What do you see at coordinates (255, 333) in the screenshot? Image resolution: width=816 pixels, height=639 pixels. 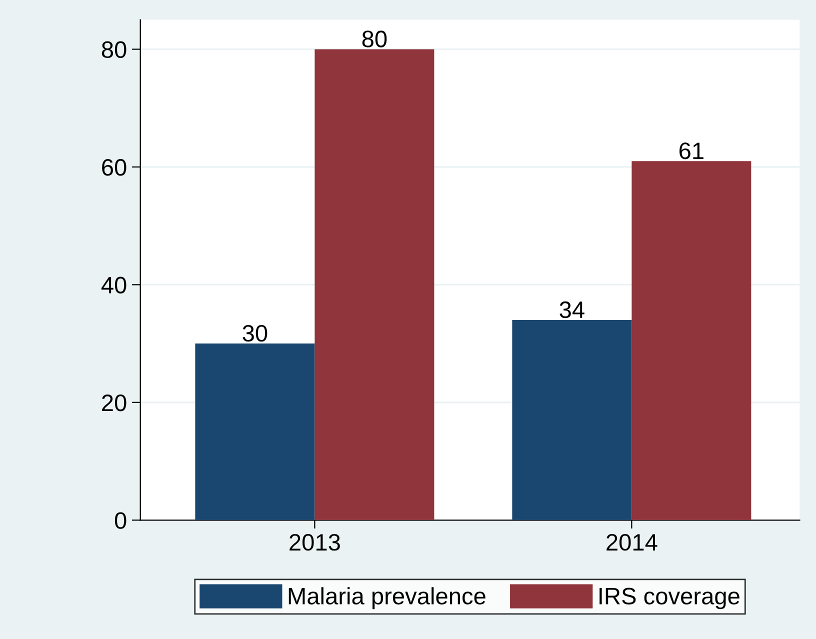 I see `data-label: 30` at bounding box center [255, 333].